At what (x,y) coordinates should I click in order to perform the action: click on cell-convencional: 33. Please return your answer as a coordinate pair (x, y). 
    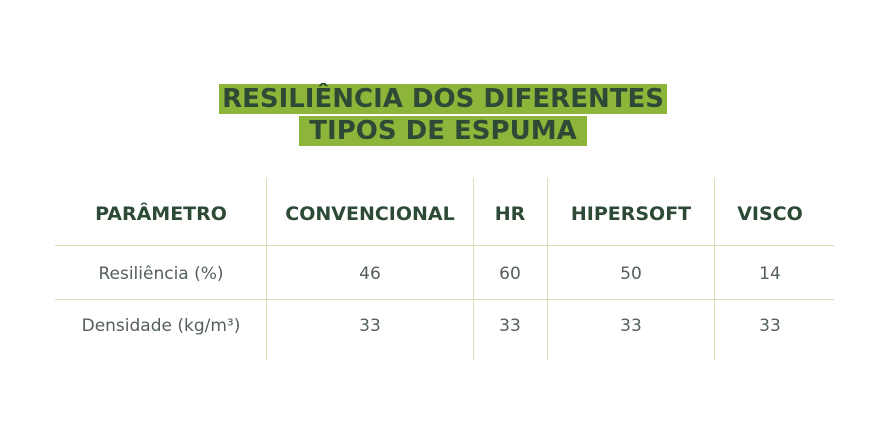
    Looking at the image, I should click on (370, 326).